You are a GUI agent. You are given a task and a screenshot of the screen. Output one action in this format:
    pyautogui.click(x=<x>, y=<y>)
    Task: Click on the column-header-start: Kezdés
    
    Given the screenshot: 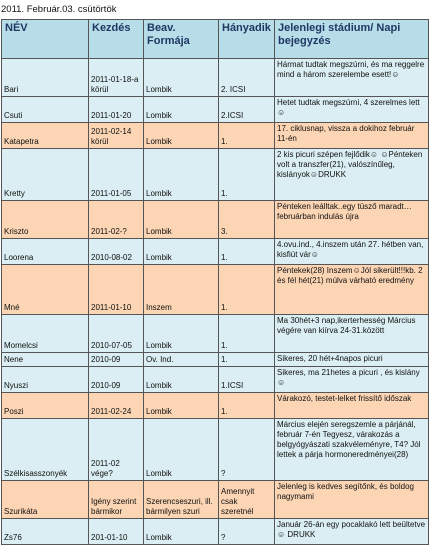 What is the action you would take?
    pyautogui.click(x=116, y=39)
    